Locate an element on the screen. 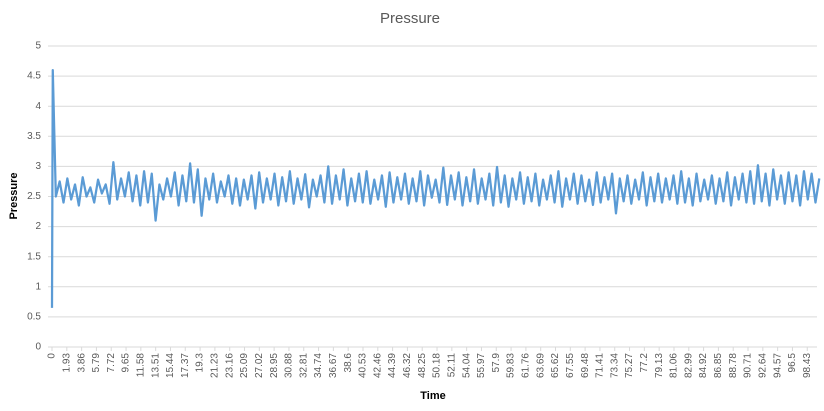 The width and height of the screenshot is (824, 411). x-tick-label: 52.11 is located at coordinates (451, 365).